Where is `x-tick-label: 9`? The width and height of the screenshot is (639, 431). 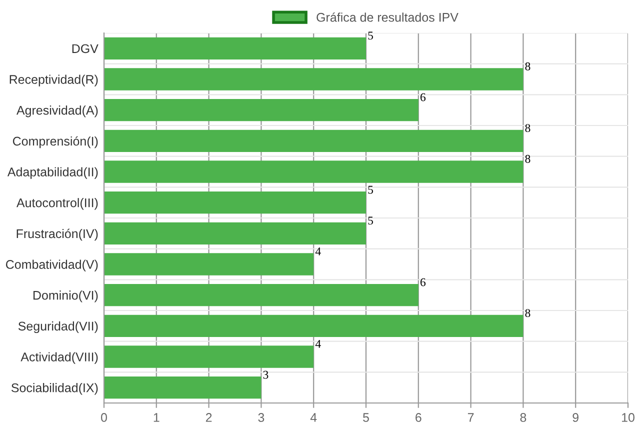
x-tick-label: 9 is located at coordinates (575, 417).